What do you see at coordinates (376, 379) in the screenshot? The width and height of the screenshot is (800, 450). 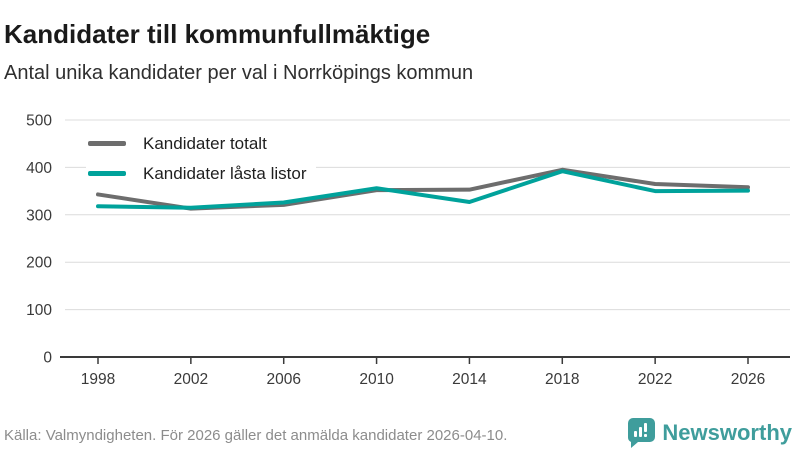 I see `x-tick-label: 2010` at bounding box center [376, 379].